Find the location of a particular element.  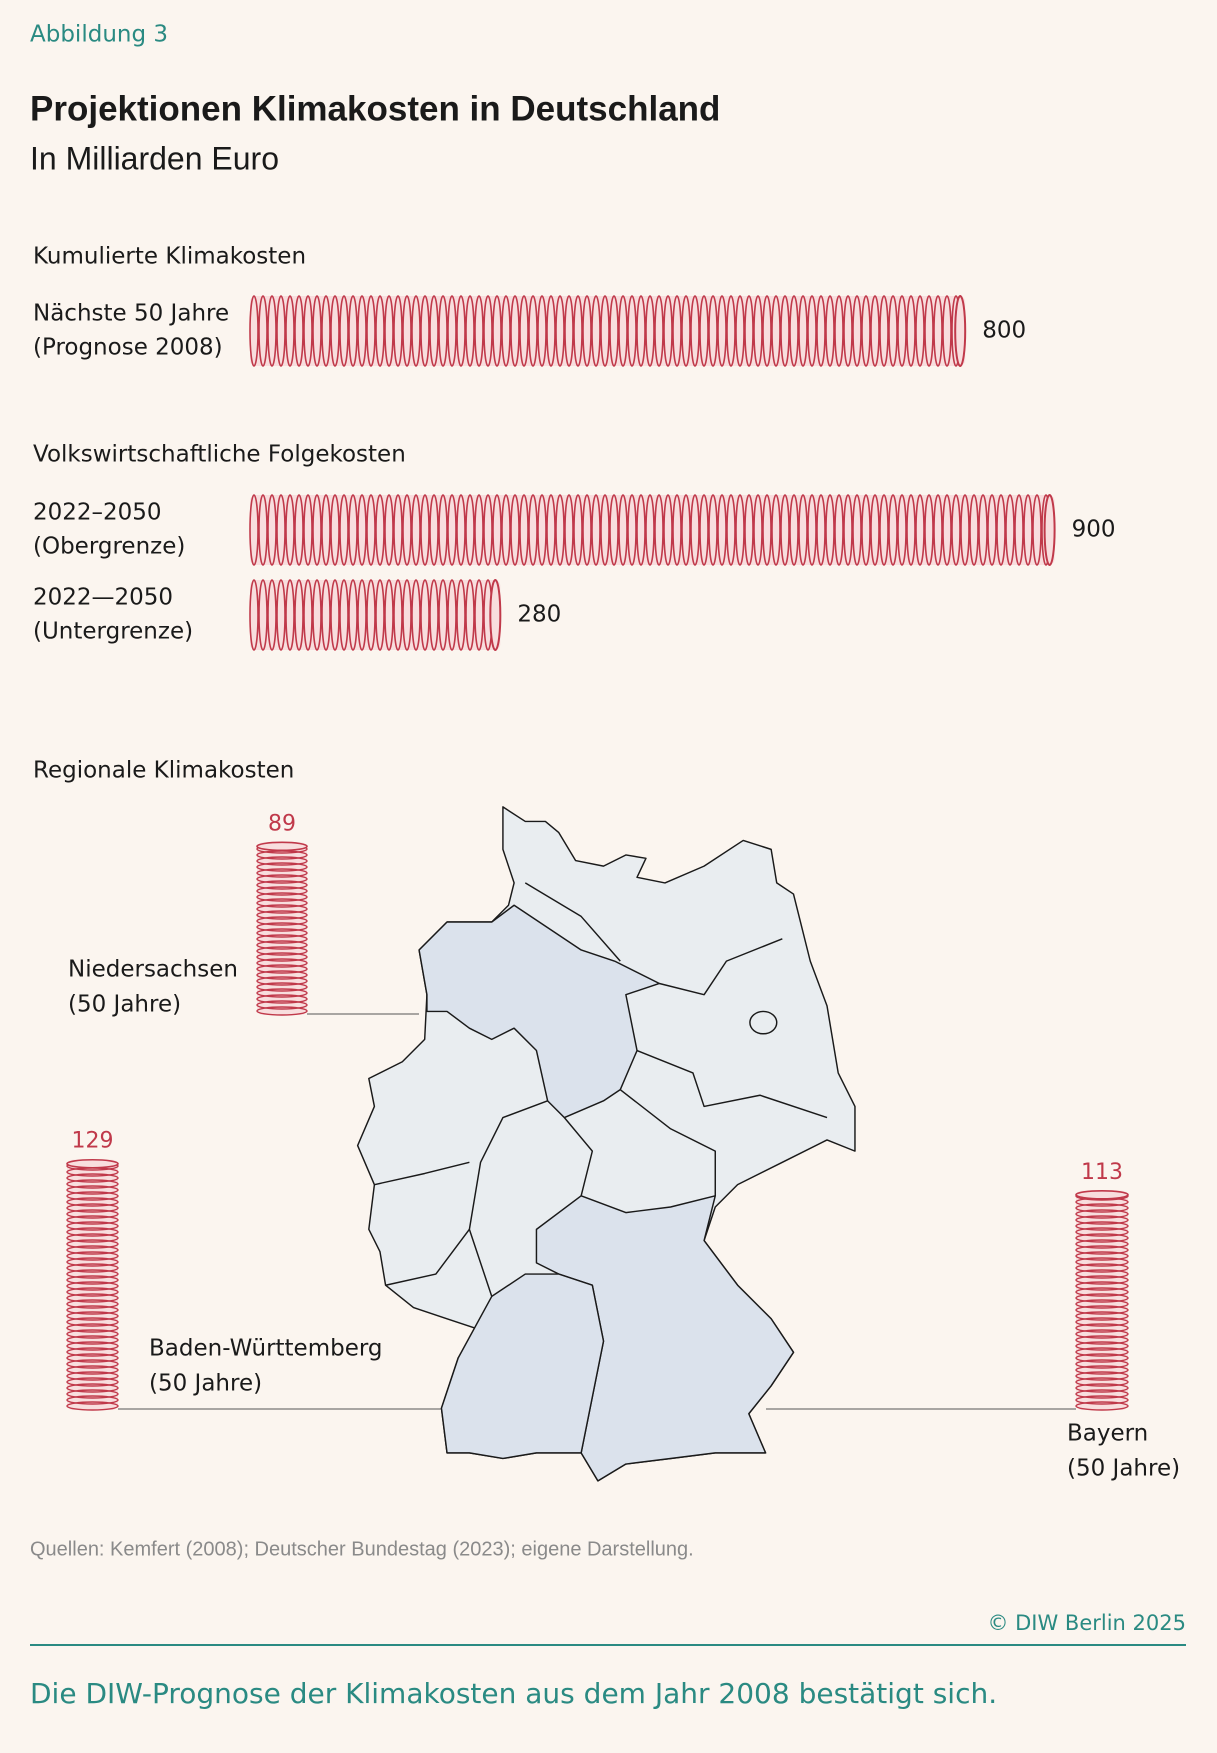

chart-subtitle: In Milliarden Euro is located at coordinates (154, 158).